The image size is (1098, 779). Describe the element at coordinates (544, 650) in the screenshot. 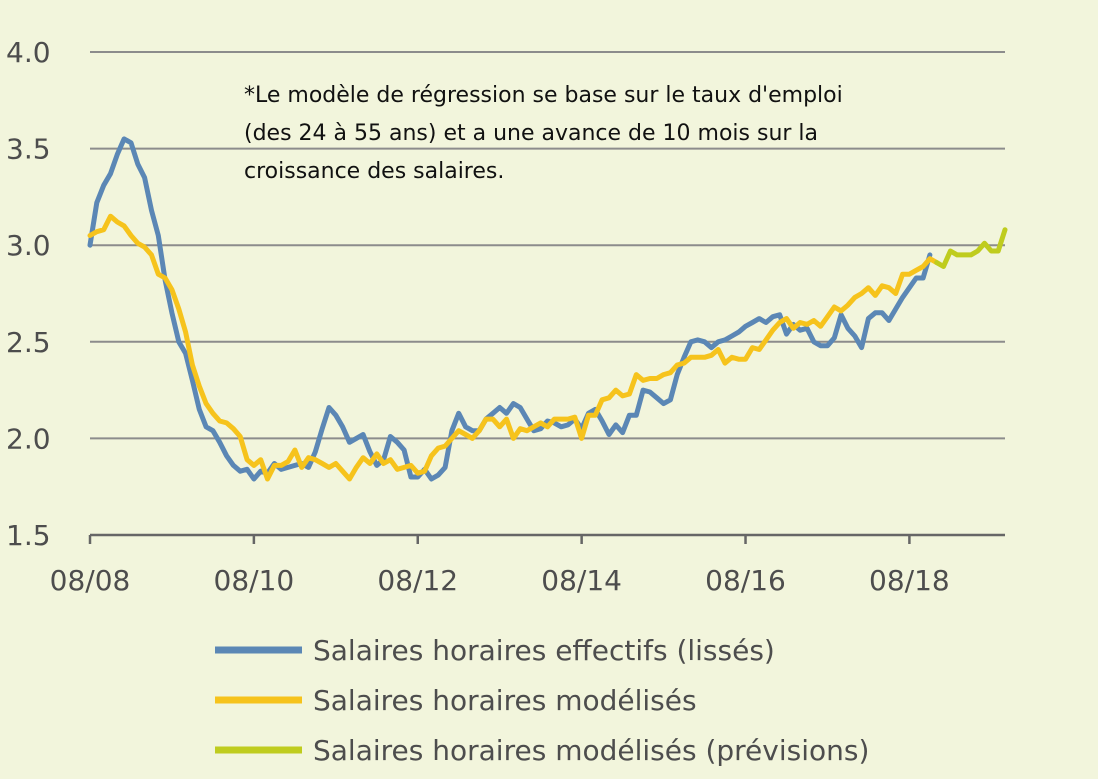

I see `legend-label: Salaires horaires effectifs (lissés)` at that location.